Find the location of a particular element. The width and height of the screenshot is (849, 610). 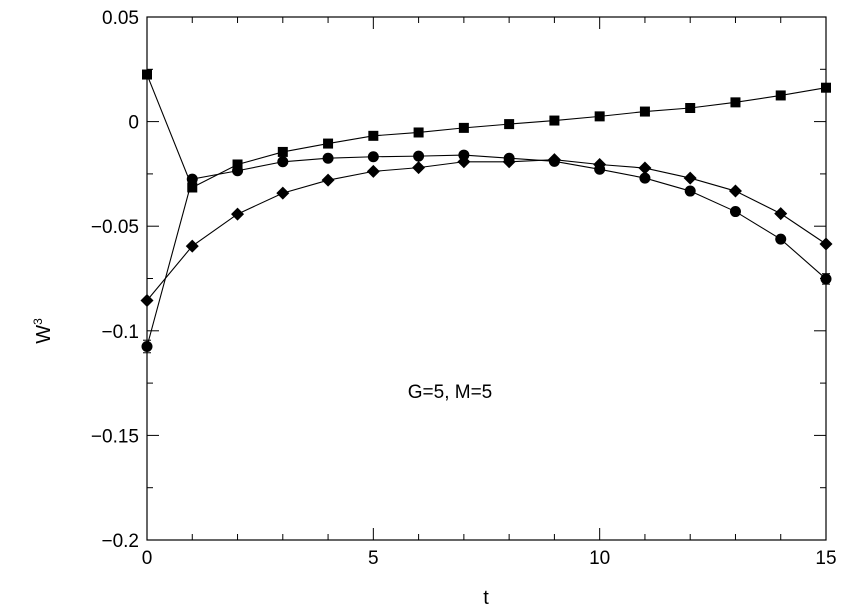

x-tick-label: 15 is located at coordinates (825, 558).